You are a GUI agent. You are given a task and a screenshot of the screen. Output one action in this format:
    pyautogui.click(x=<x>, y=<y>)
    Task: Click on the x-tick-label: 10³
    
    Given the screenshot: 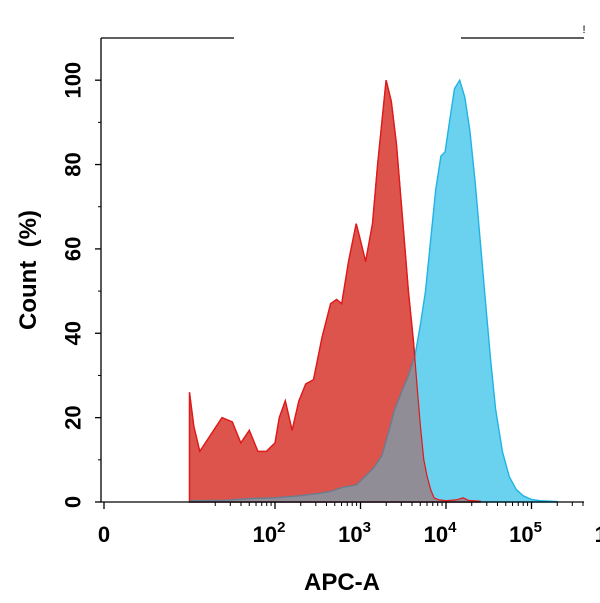 What is the action you would take?
    pyautogui.click(x=354, y=533)
    